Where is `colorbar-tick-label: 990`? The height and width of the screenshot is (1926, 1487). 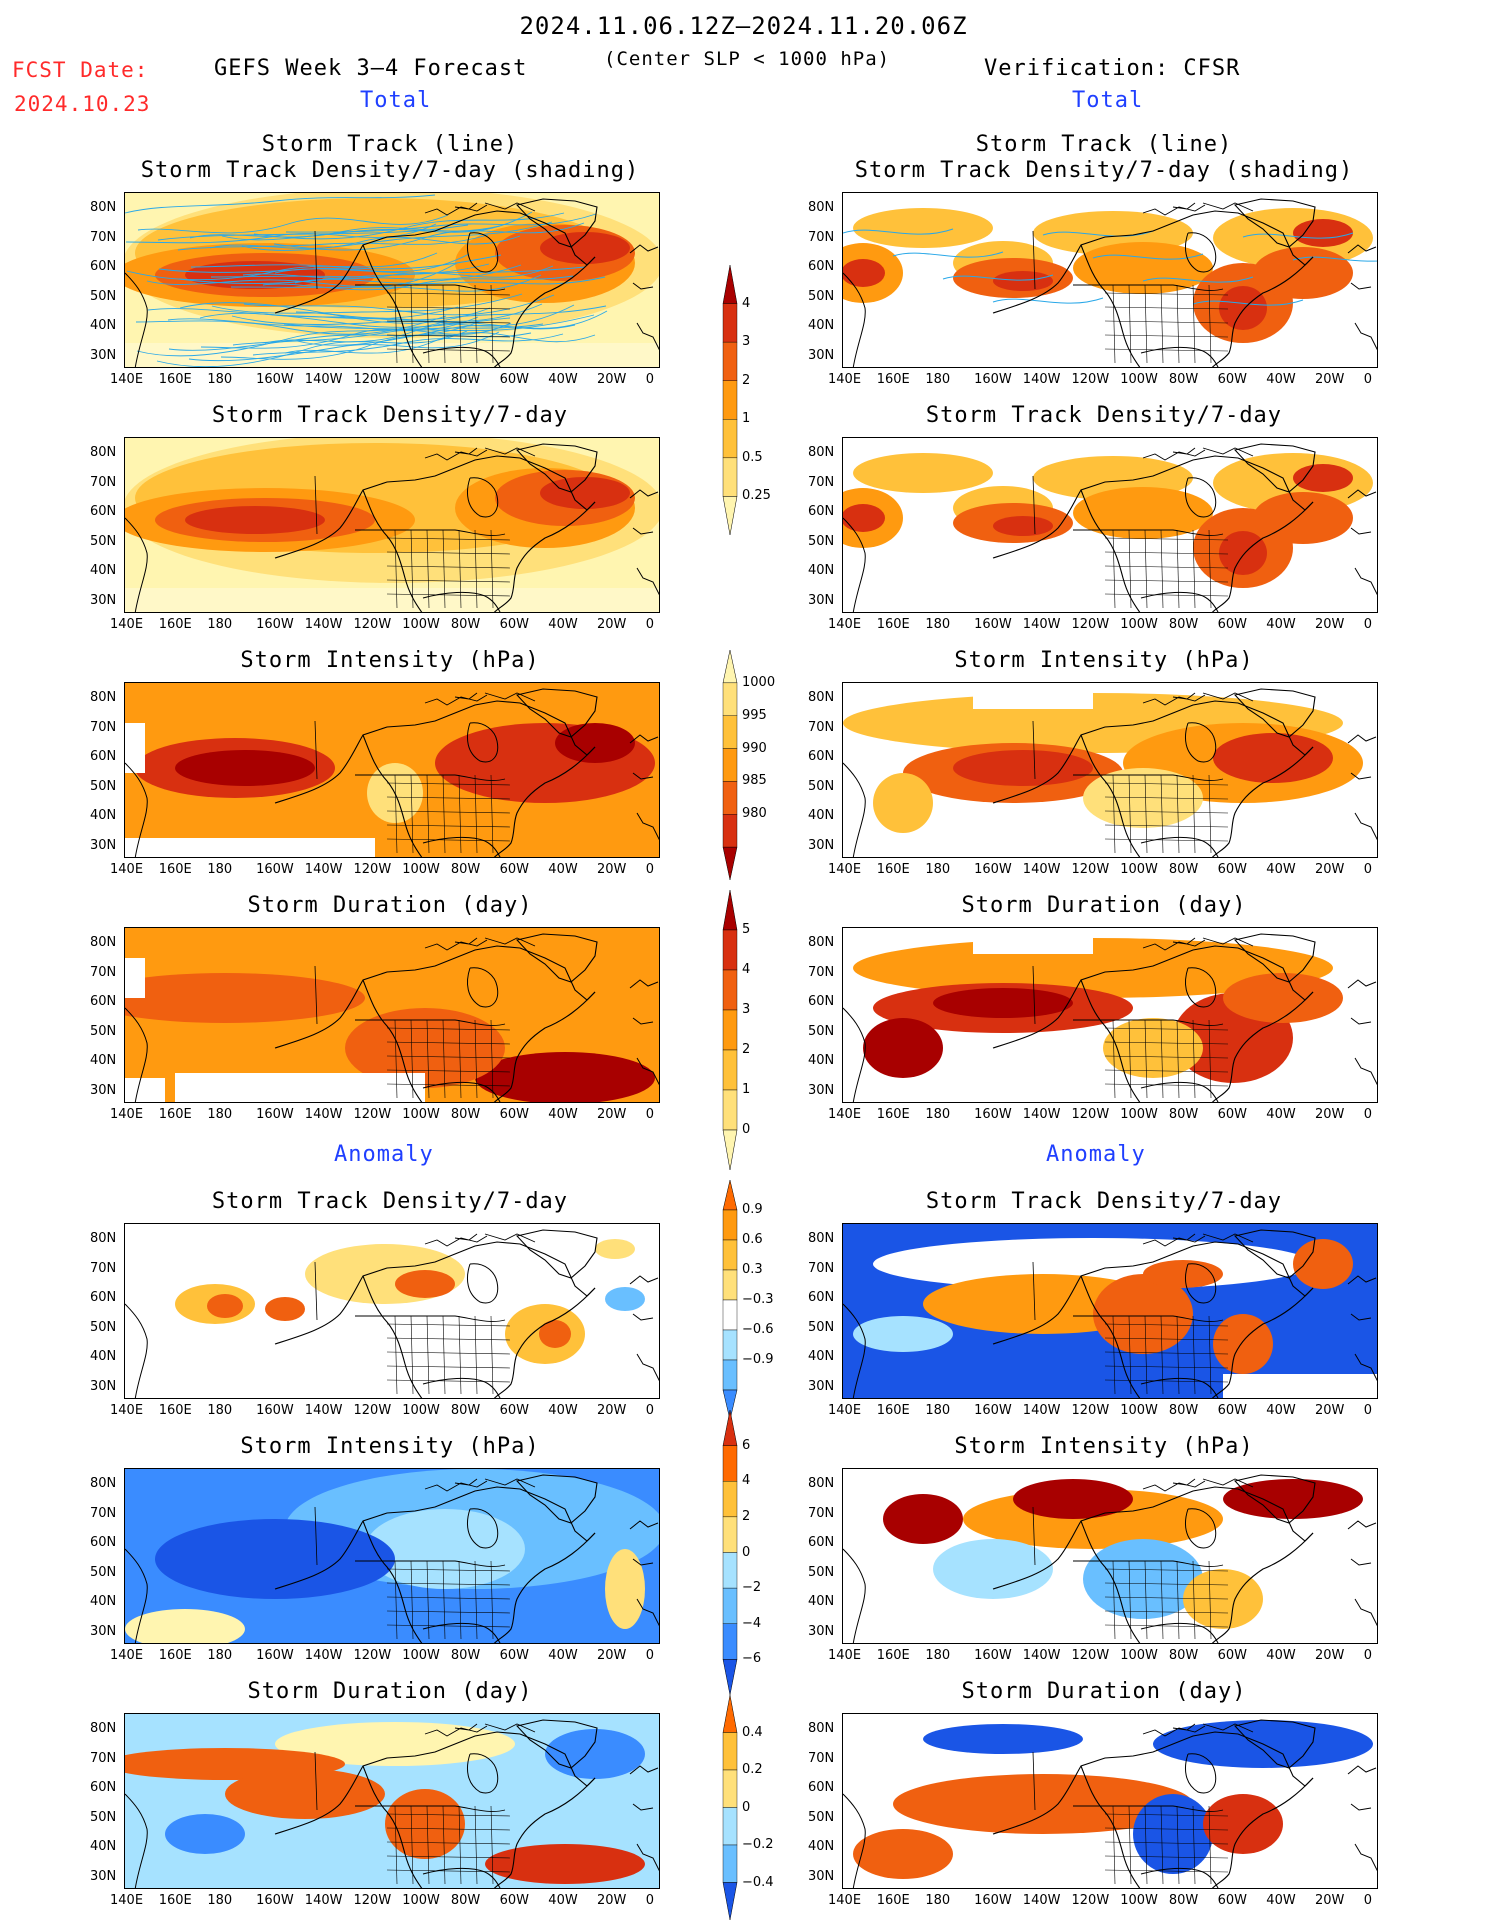
colorbar-tick-label: 990 is located at coordinates (754, 748).